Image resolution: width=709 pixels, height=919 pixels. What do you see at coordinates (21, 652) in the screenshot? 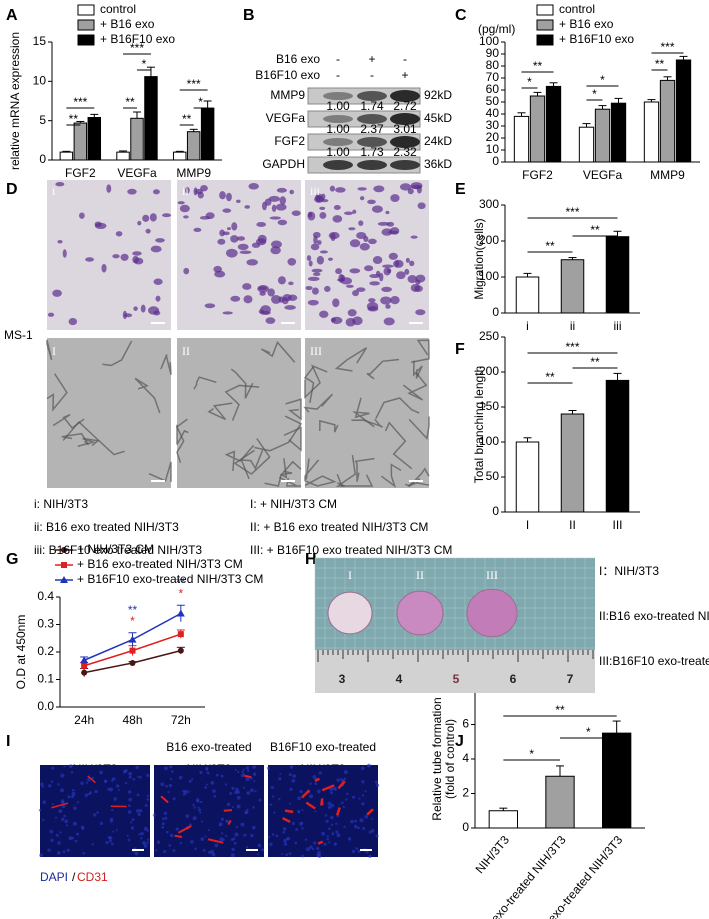
I see `y-axis-label: O.D at 450nm` at bounding box center [21, 652].